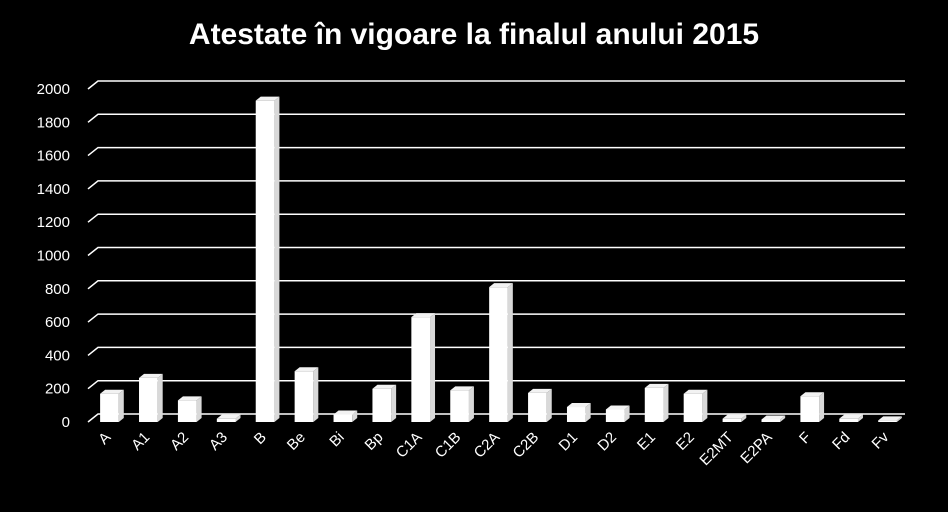  Describe the element at coordinates (881, 440) in the screenshot. I see `x-tick-label: Fv` at that location.